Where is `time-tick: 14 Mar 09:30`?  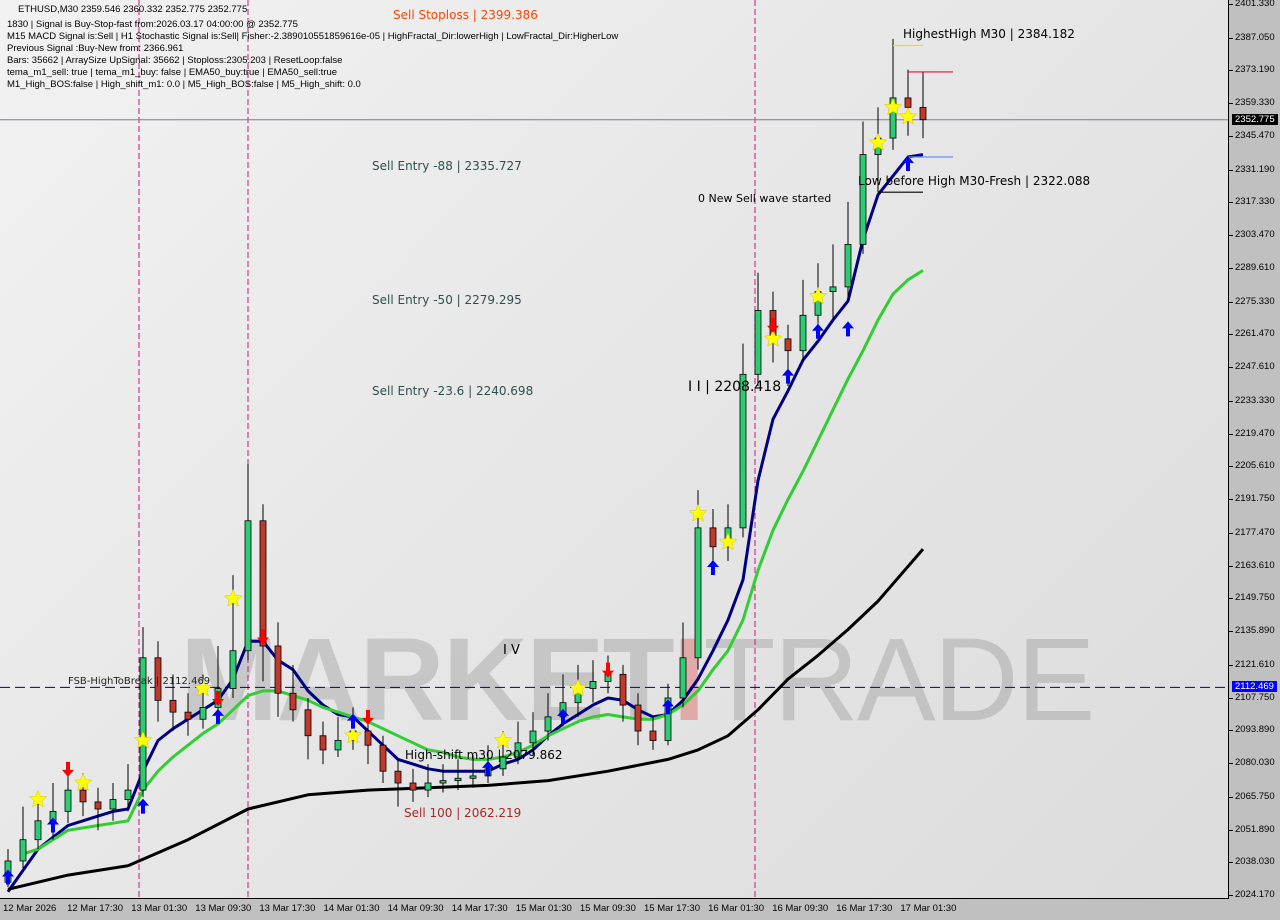
time-tick: 14 Mar 09:30 is located at coordinates (415, 908).